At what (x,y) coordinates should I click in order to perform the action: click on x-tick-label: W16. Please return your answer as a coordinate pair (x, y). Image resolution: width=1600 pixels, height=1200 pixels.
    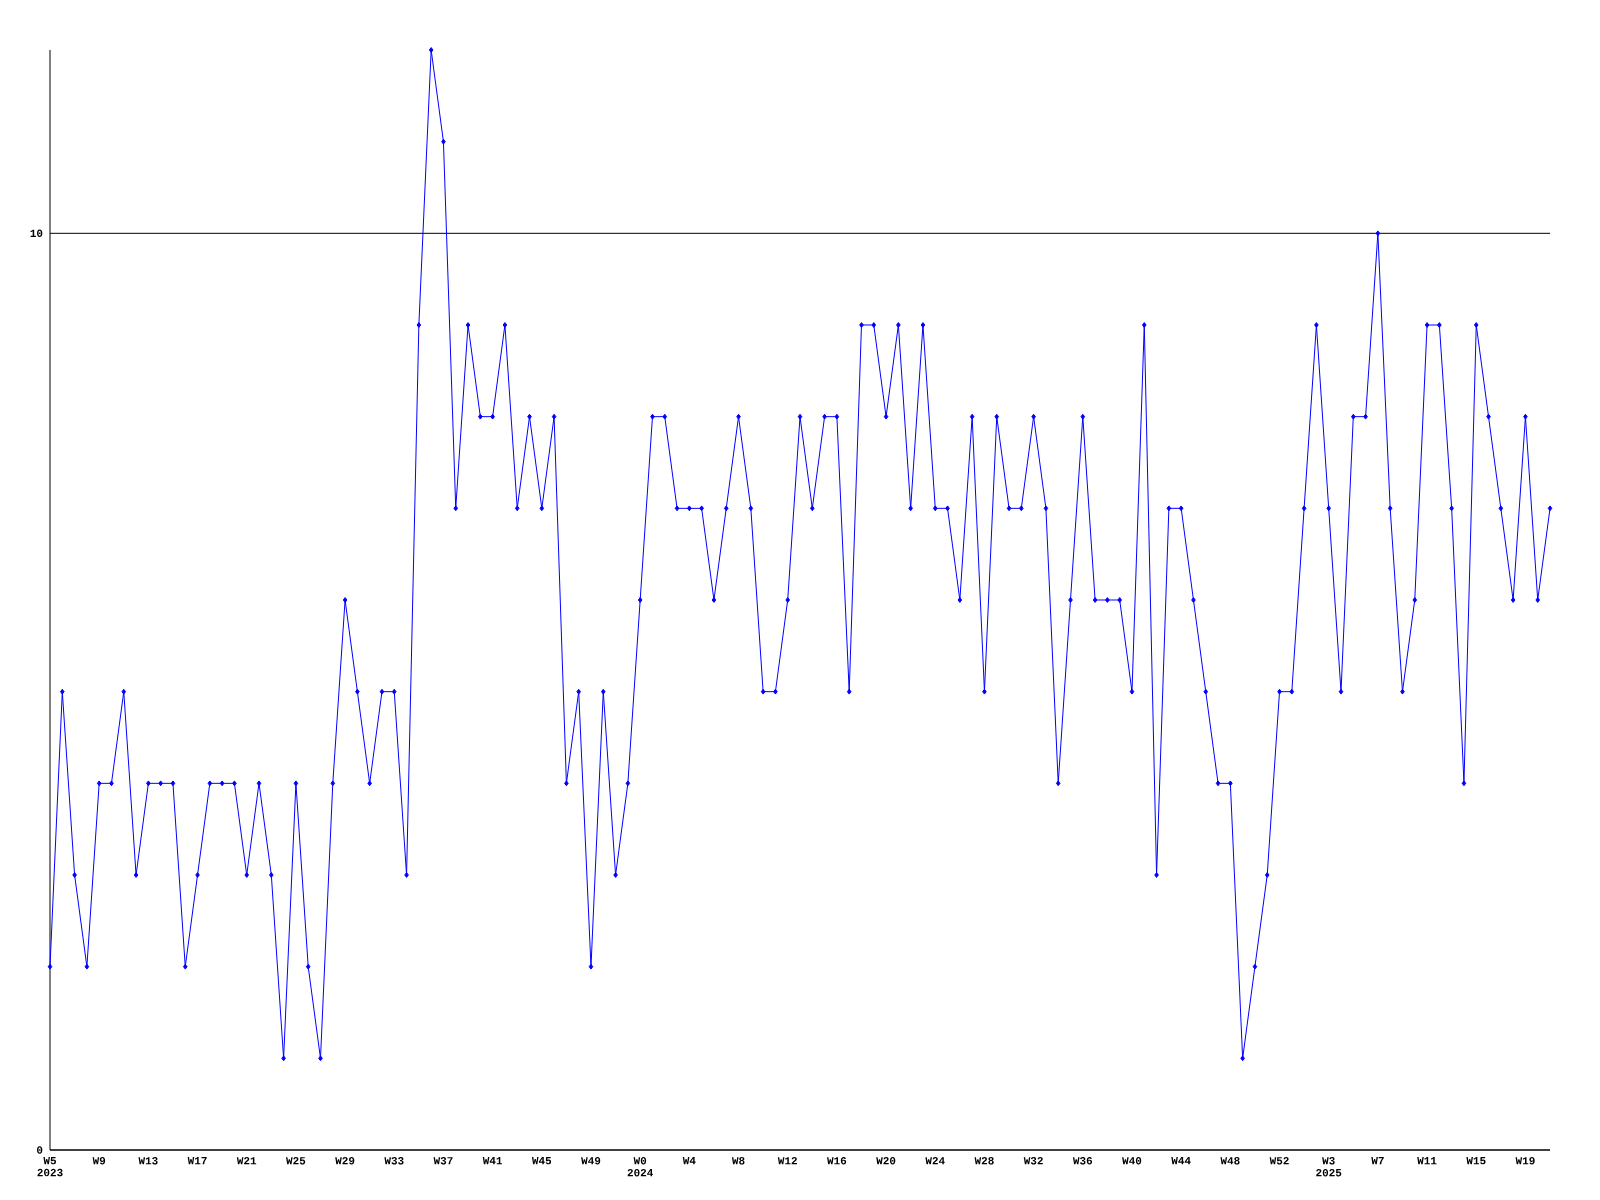
    Looking at the image, I should click on (837, 1161).